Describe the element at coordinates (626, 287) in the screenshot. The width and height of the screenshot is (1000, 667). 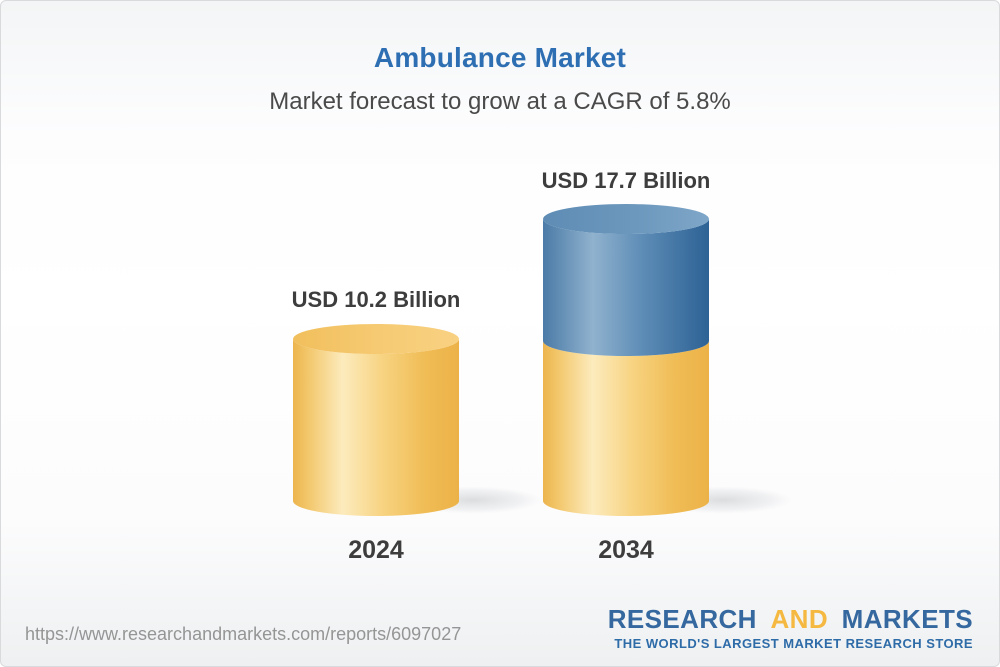
I see `cylinder-2034-growth-body` at that location.